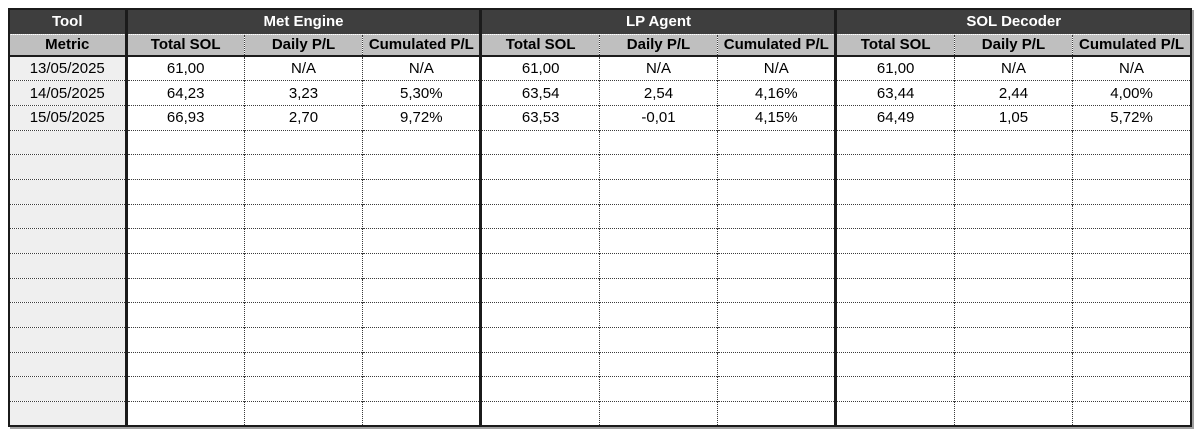 Image resolution: width=1200 pixels, height=440 pixels. What do you see at coordinates (302, 22) in the screenshot?
I see `section-header-met-engine: Met Engine` at bounding box center [302, 22].